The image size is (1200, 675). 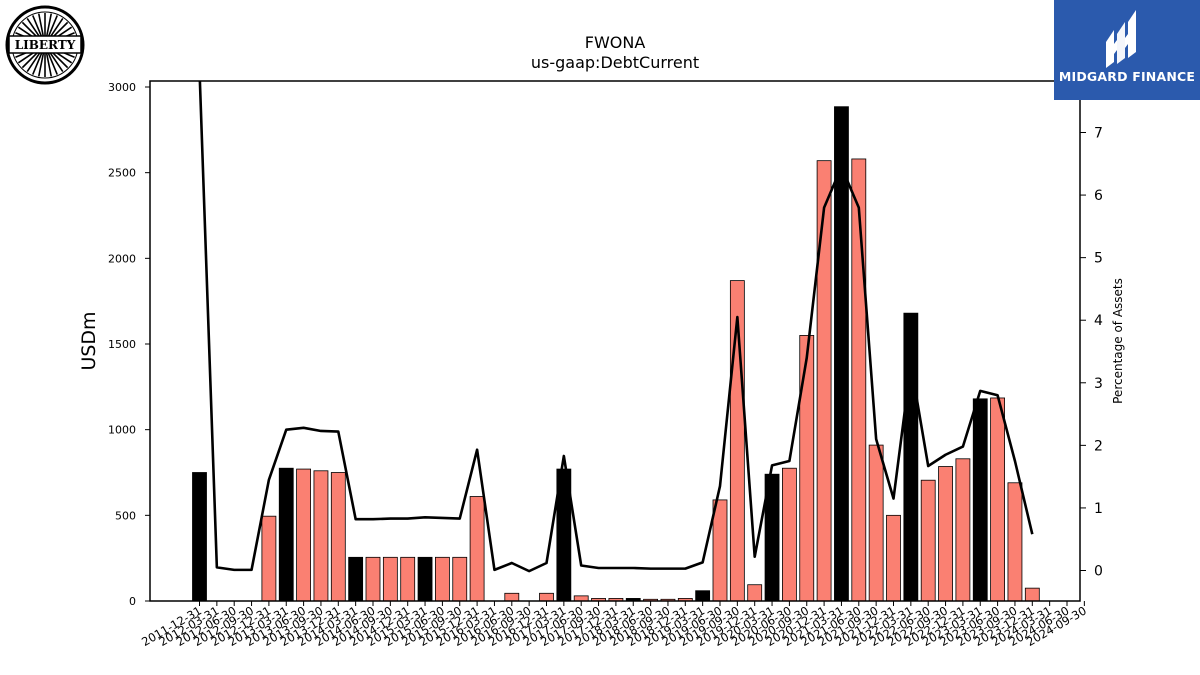 I want to click on y-tick-label: 2500, so click(x=122, y=173).